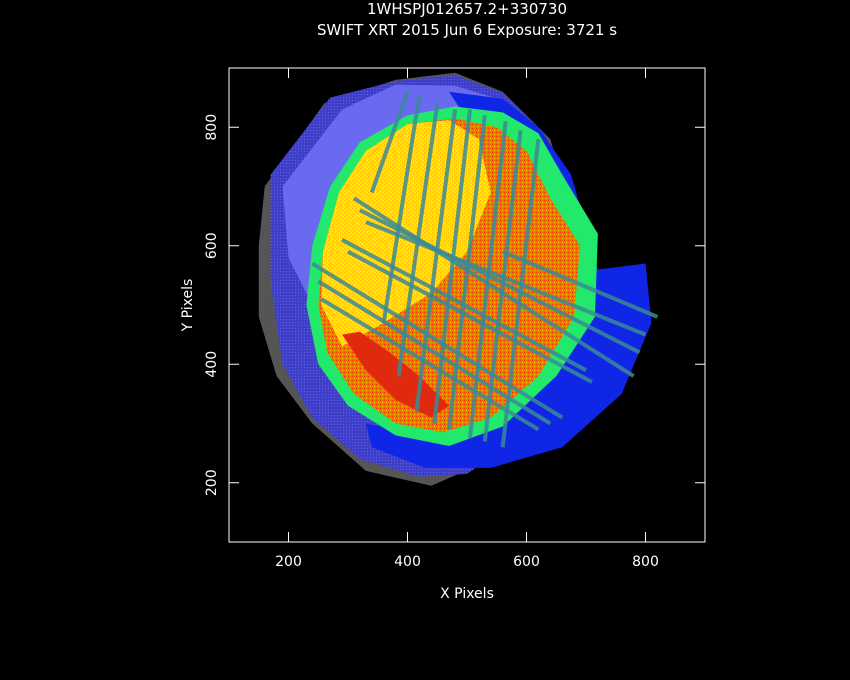 This screenshot has height=680, width=850. Describe the element at coordinates (212, 245) in the screenshot. I see `y-tick-label: 600` at that location.